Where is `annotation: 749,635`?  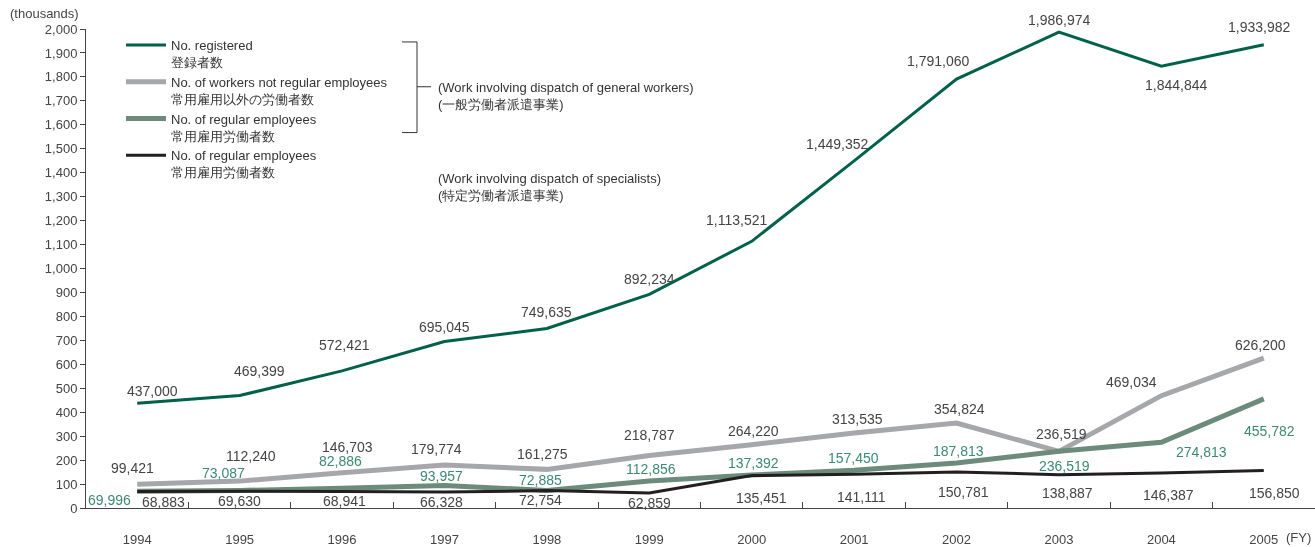 annotation: 749,635 is located at coordinates (546, 312).